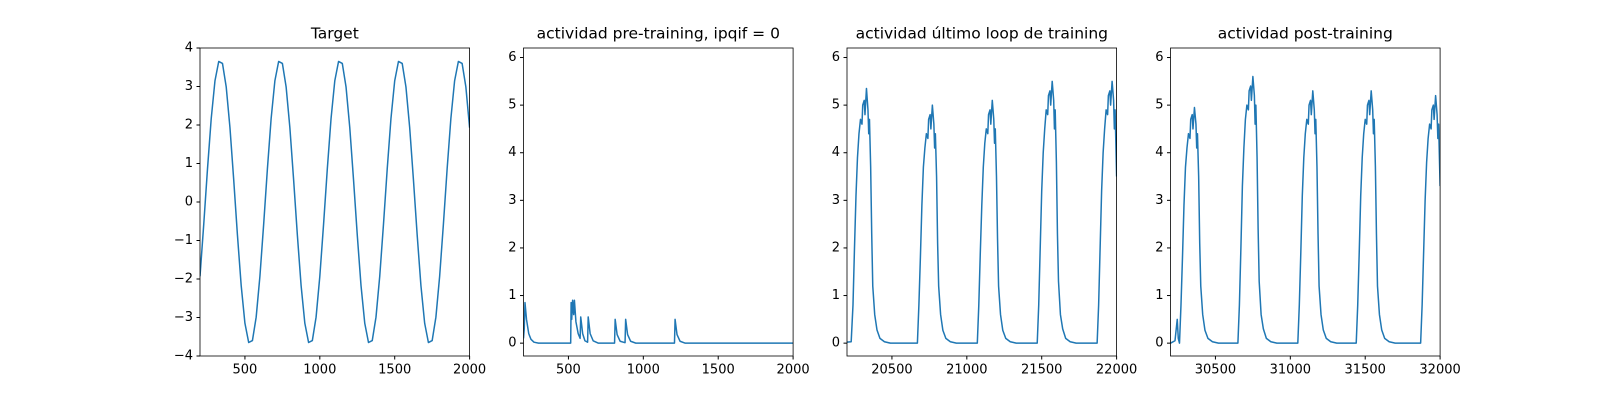  Describe the element at coordinates (966, 370) in the screenshot. I see `x-tick-label: 21000` at that location.